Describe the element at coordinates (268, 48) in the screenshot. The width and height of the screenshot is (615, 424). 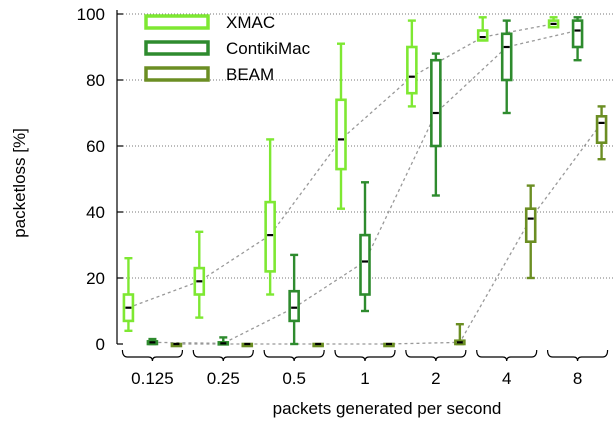
I see `legend-label: ContikiMac` at that location.